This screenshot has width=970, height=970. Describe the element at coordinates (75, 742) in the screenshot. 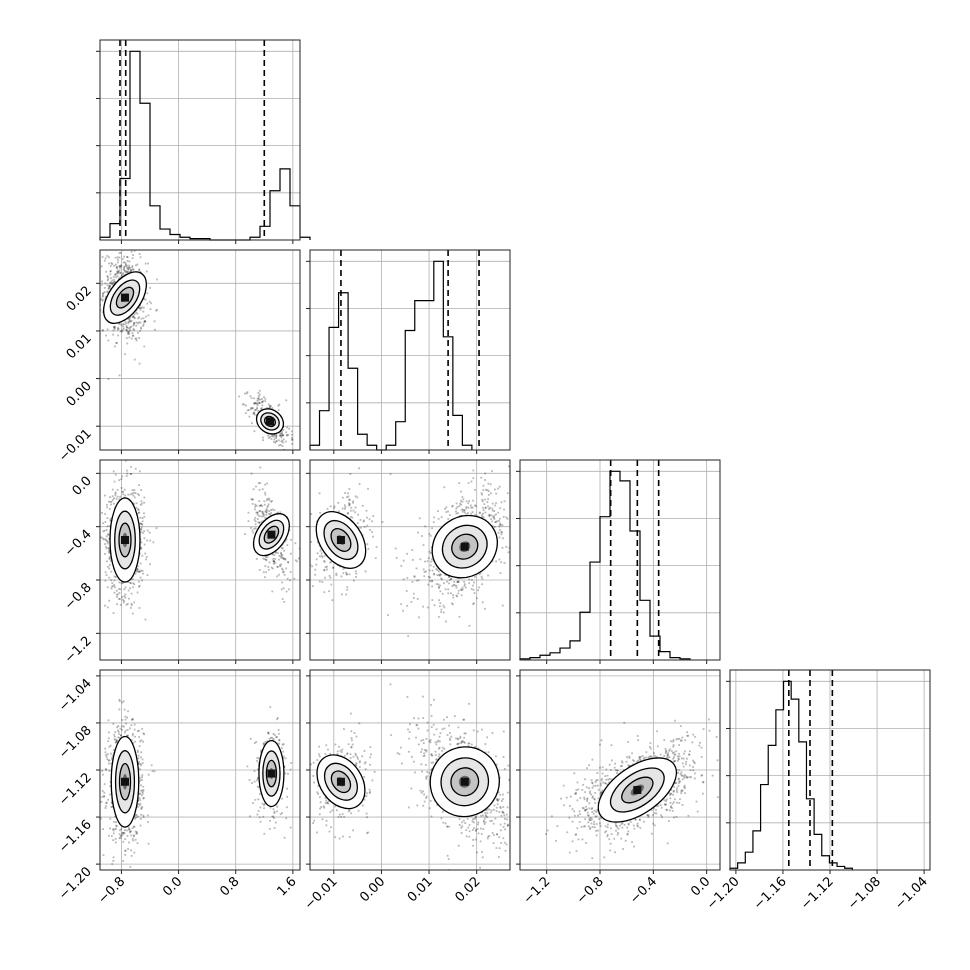

I see `y-tick-label: −1.08` at that location.